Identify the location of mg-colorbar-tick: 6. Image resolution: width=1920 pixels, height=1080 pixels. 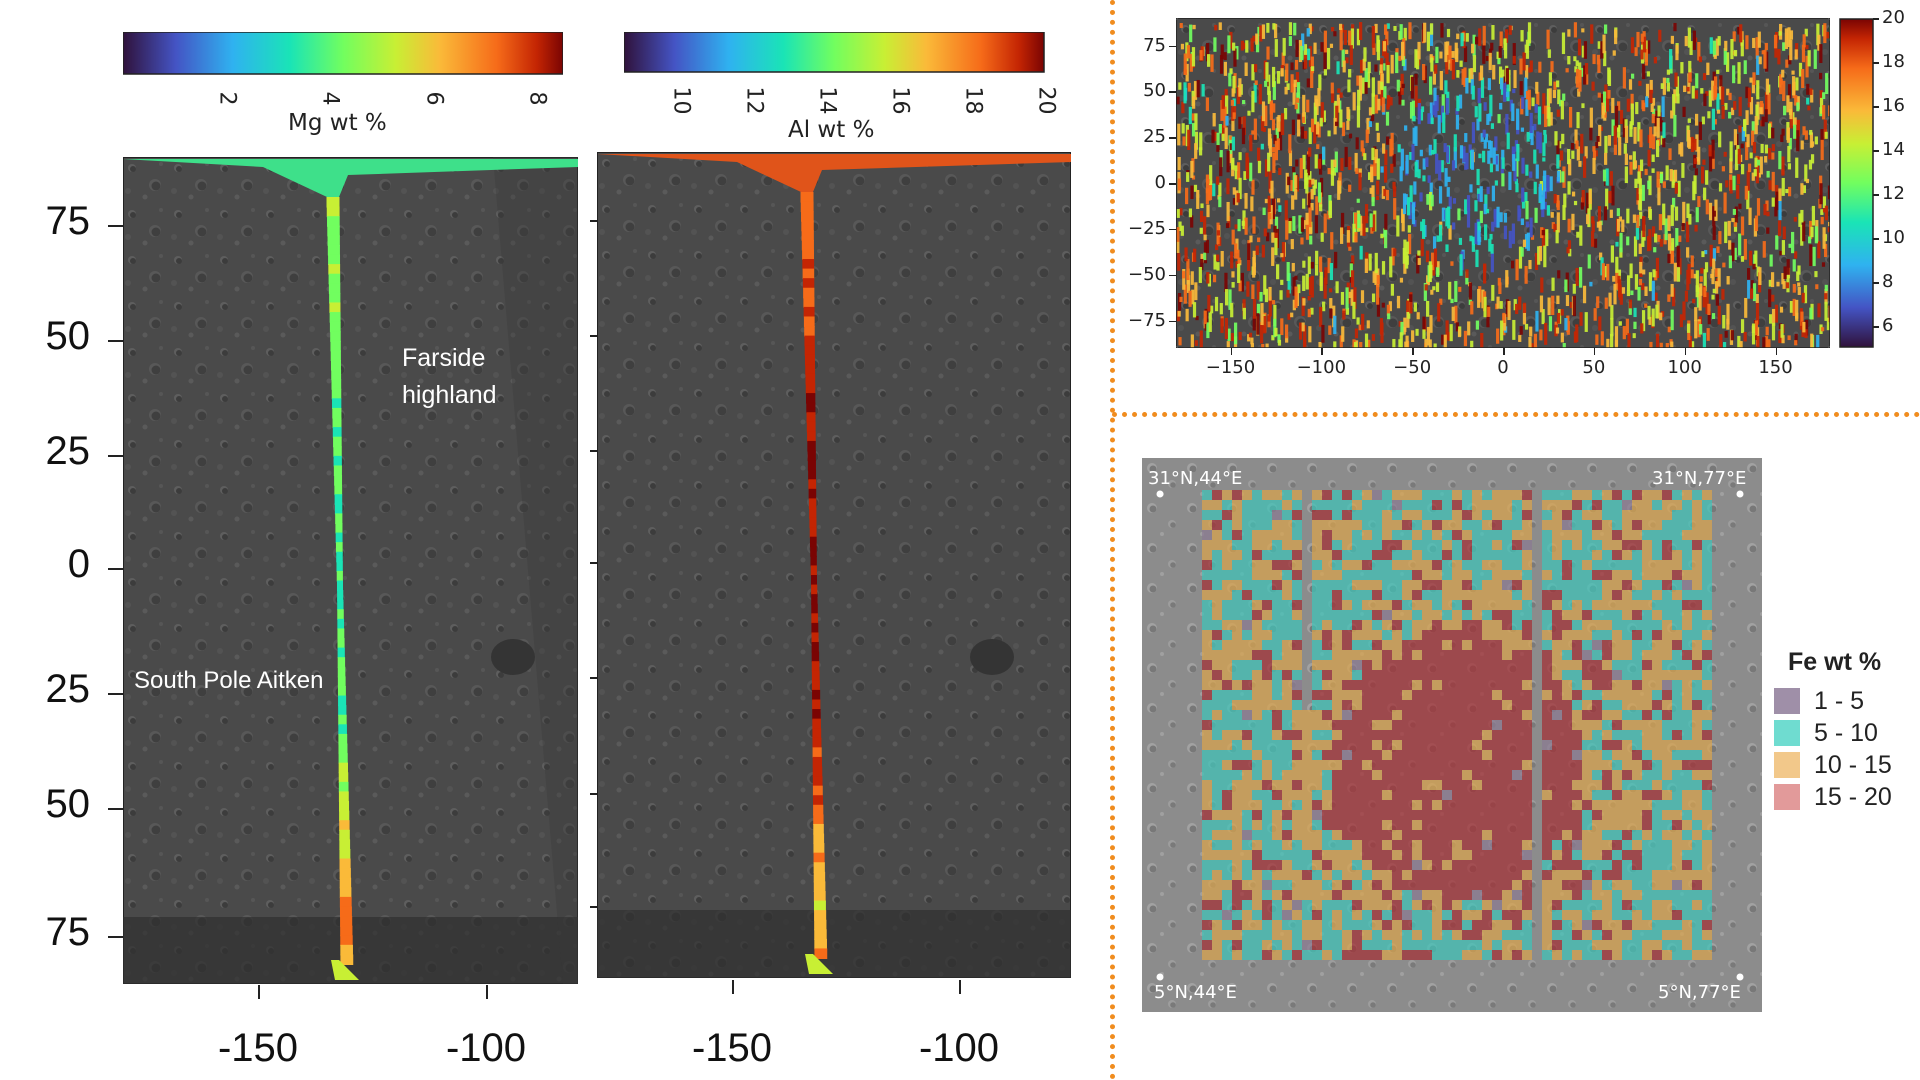
(434, 98).